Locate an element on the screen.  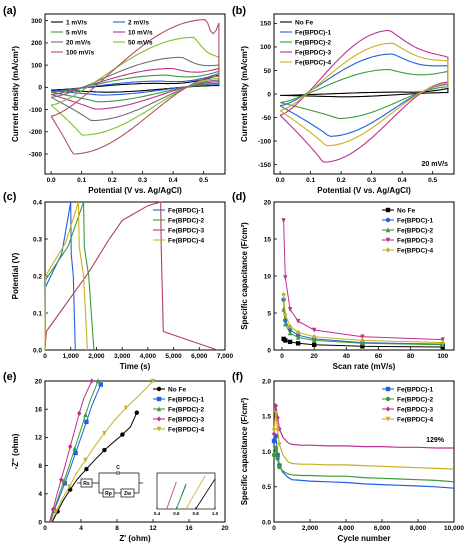
y-tick-label: 15 is located at coordinates (268, 239).